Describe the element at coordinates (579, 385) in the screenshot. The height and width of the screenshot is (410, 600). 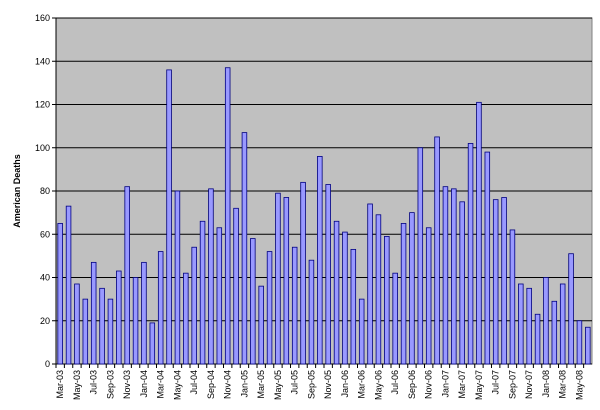
I see `x-tick-label: May-08` at that location.